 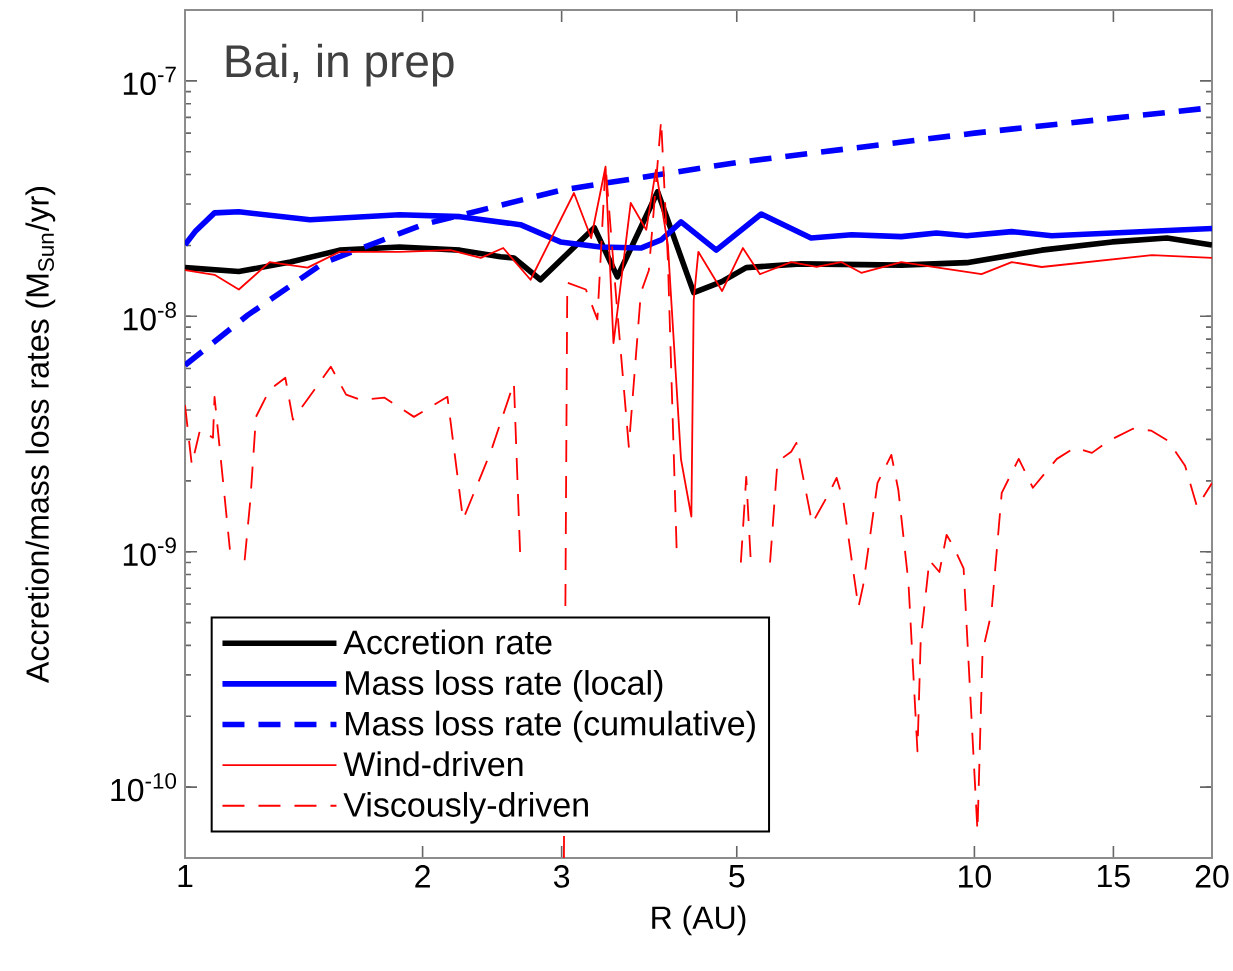 What do you see at coordinates (149, 551) in the screenshot?
I see `y-tick-label: 10$^{-9}$` at bounding box center [149, 551].